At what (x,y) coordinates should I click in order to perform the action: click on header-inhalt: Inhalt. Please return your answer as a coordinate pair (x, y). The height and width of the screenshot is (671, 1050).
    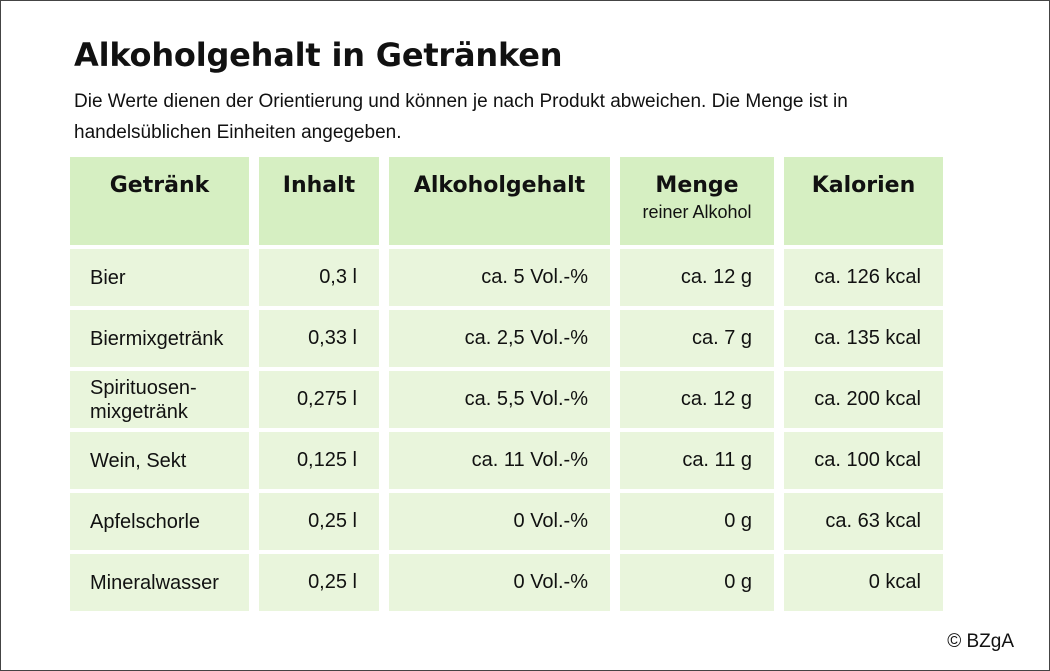
    Looking at the image, I should click on (319, 201).